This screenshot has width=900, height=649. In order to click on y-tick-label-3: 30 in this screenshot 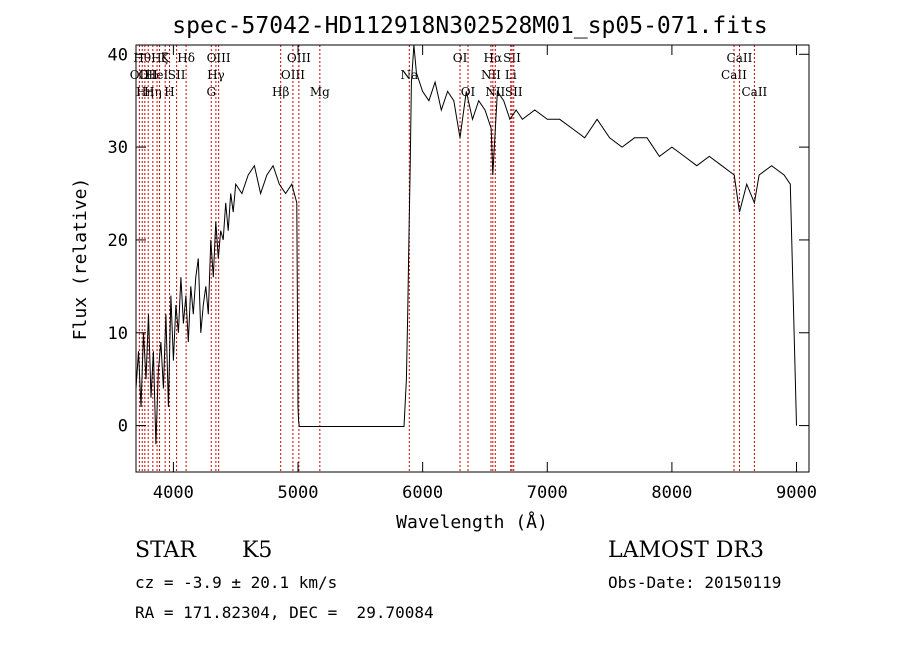, I will do `click(118, 148)`.